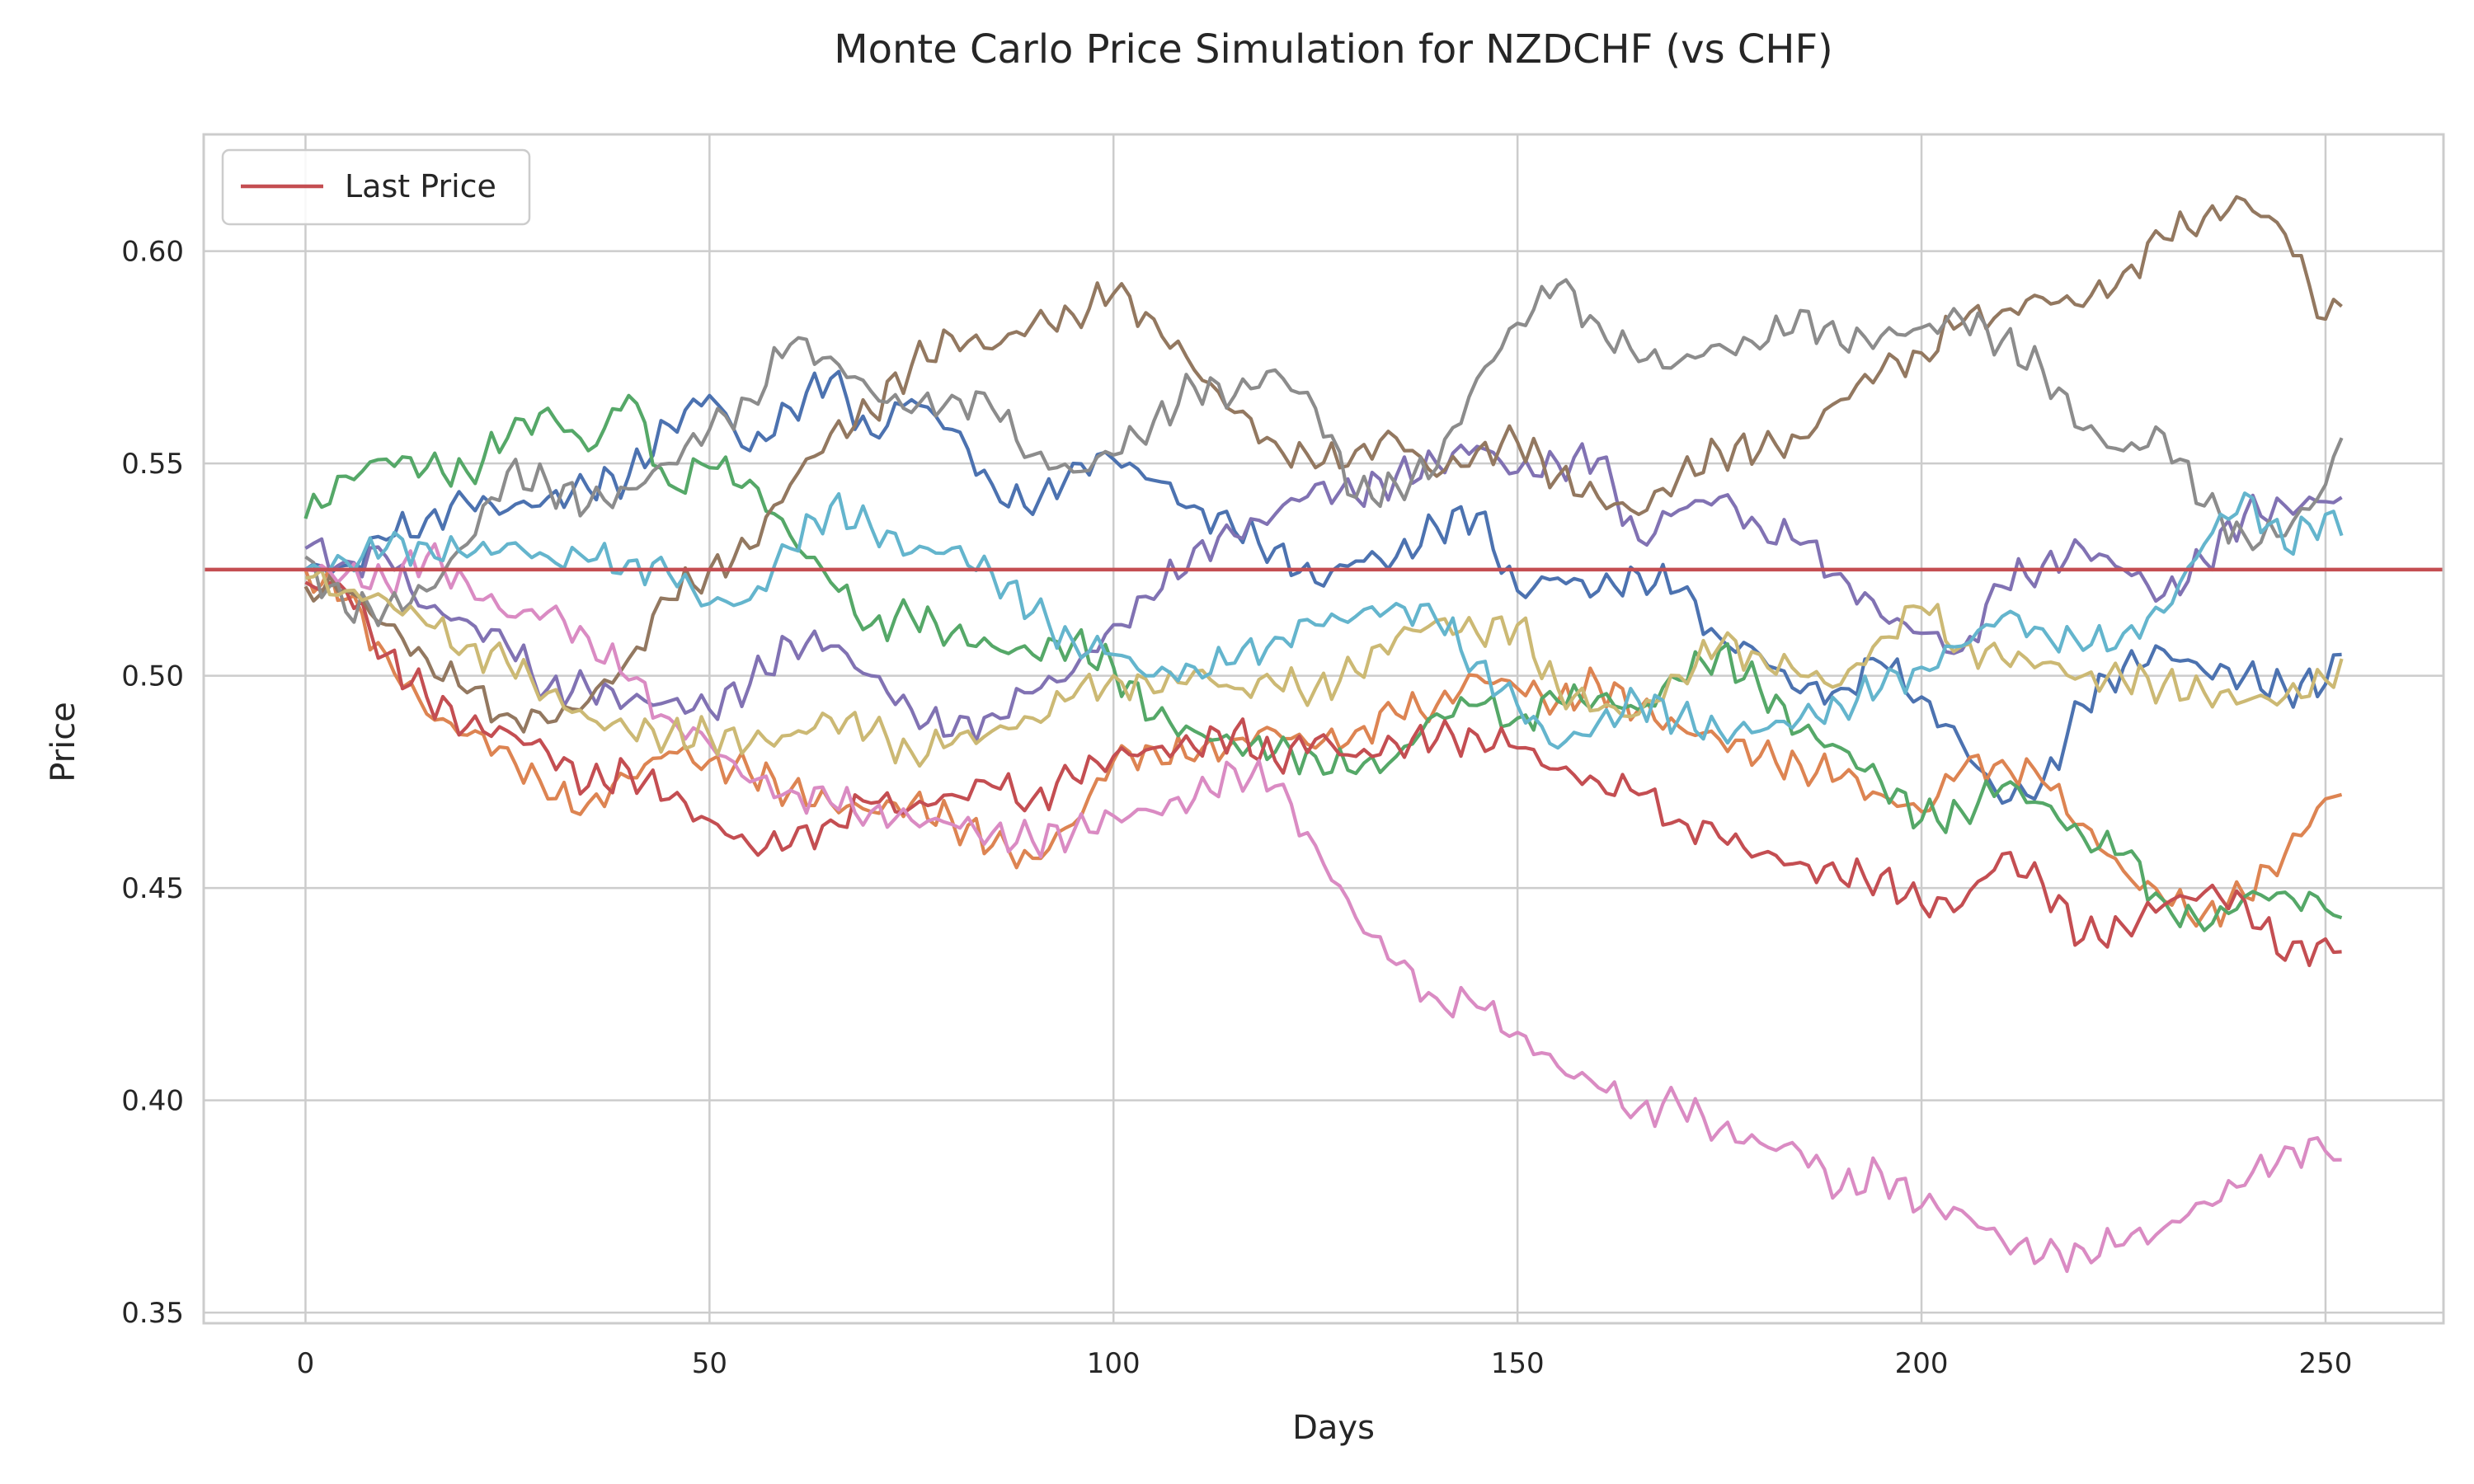 This screenshot has width=2474, height=1484. Describe the element at coordinates (709, 1363) in the screenshot. I see `x-tick-label: 50` at that location.